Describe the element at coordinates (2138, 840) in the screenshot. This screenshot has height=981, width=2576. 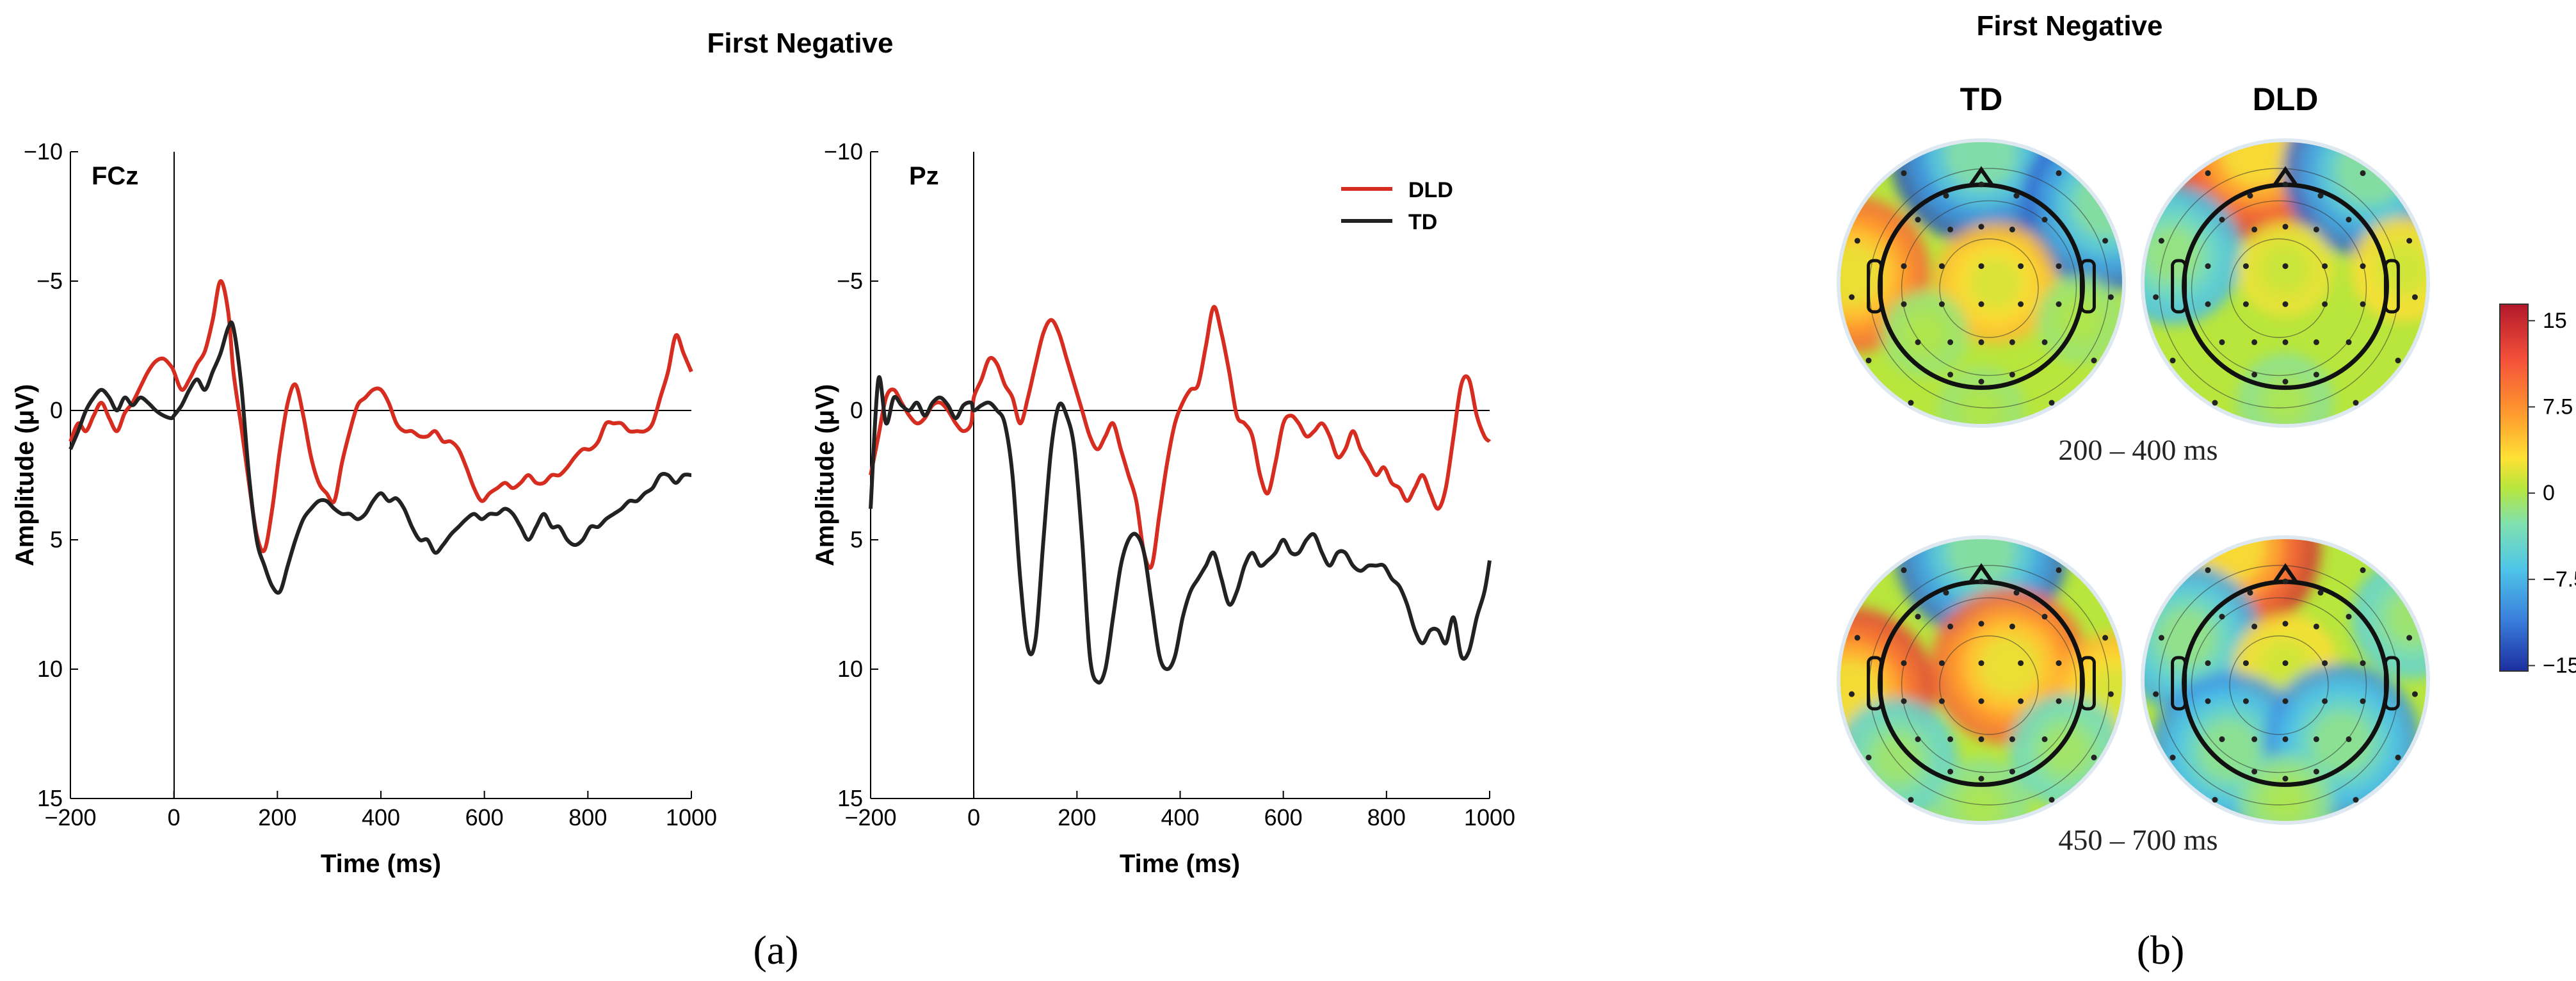
I see `window-label-2: 450 – 700 ms` at that location.